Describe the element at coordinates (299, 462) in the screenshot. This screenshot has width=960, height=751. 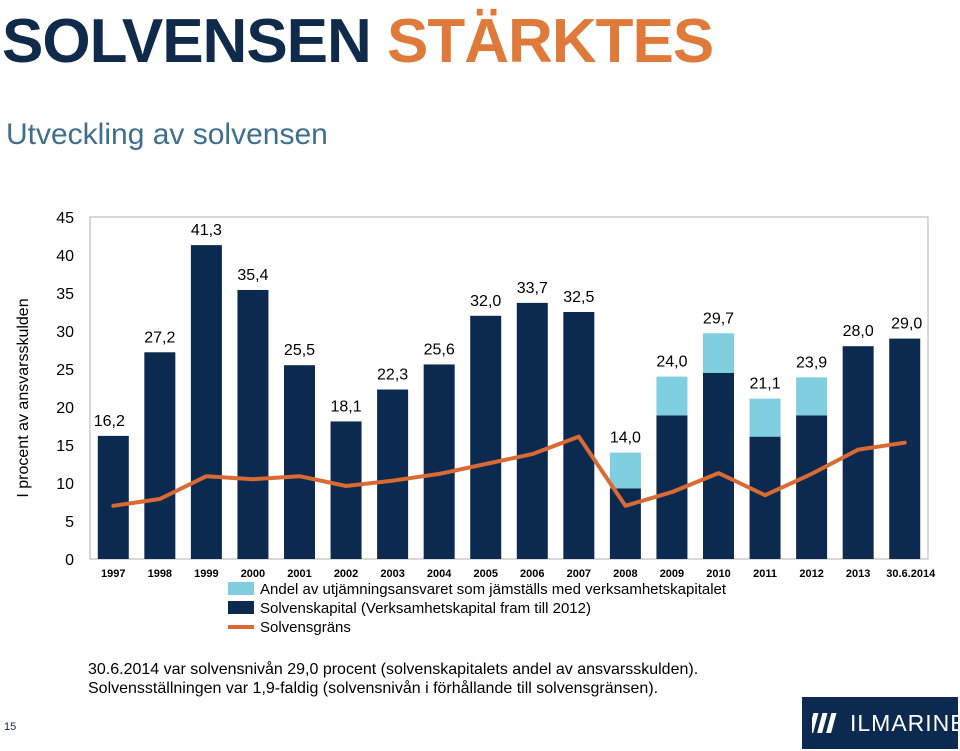
I see `bar-solvenskapital-2001` at that location.